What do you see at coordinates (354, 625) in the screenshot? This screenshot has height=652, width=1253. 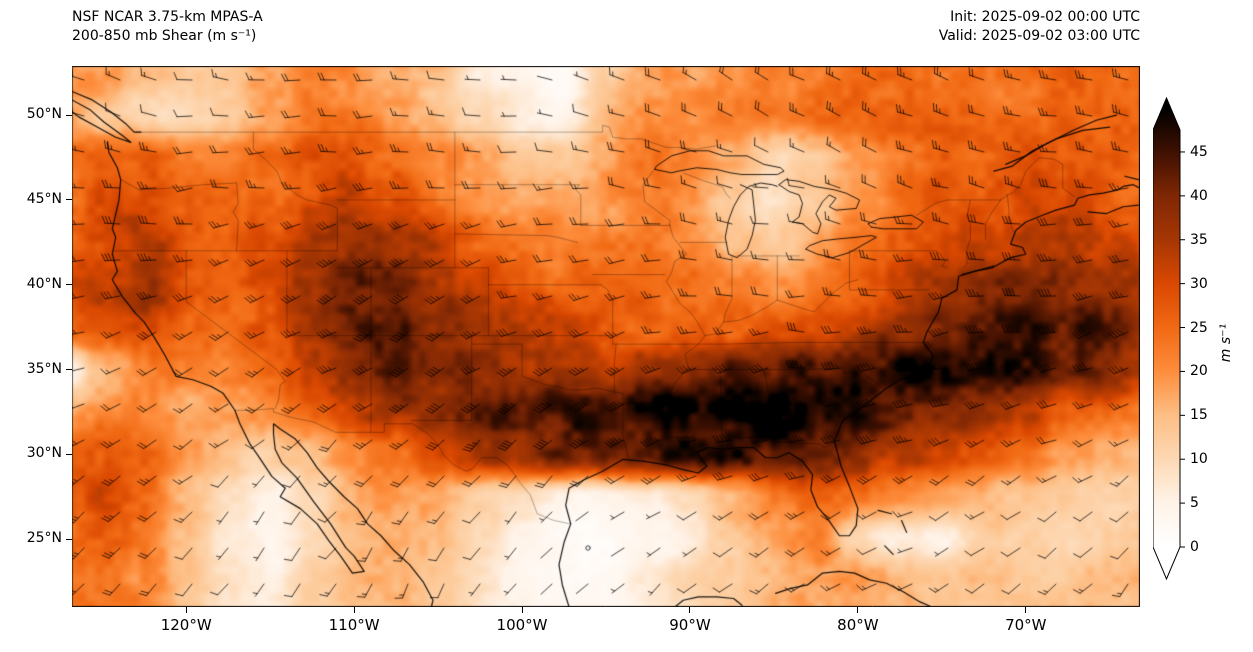 I see `lon-tick-label: 110°W` at bounding box center [354, 625].